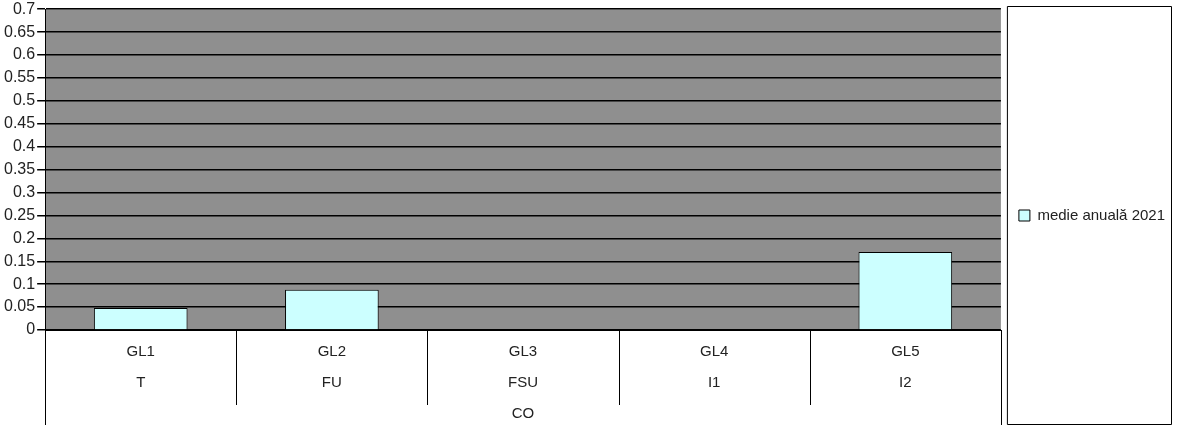 The image size is (1177, 425). What do you see at coordinates (332, 366) in the screenshot?
I see `x-tick-label: GL2 FU` at bounding box center [332, 366].